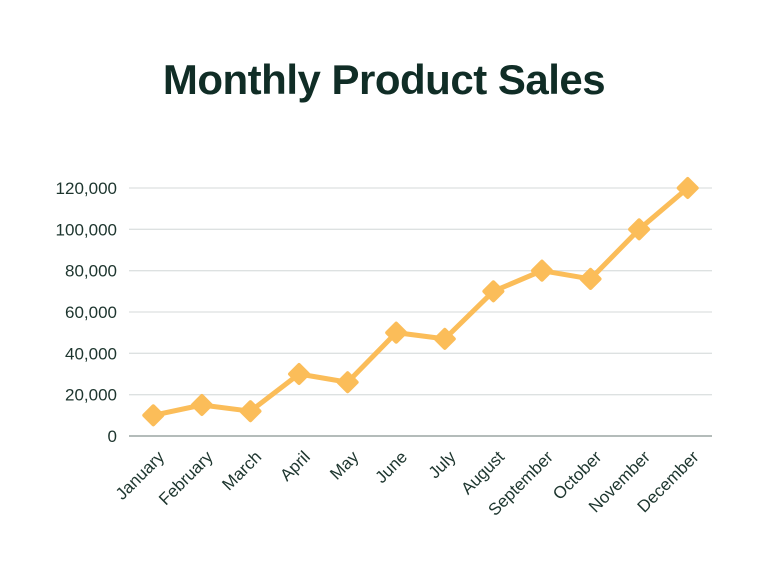 The image size is (768, 576). What do you see at coordinates (241, 470) in the screenshot?
I see `x-tick-label: March` at bounding box center [241, 470].